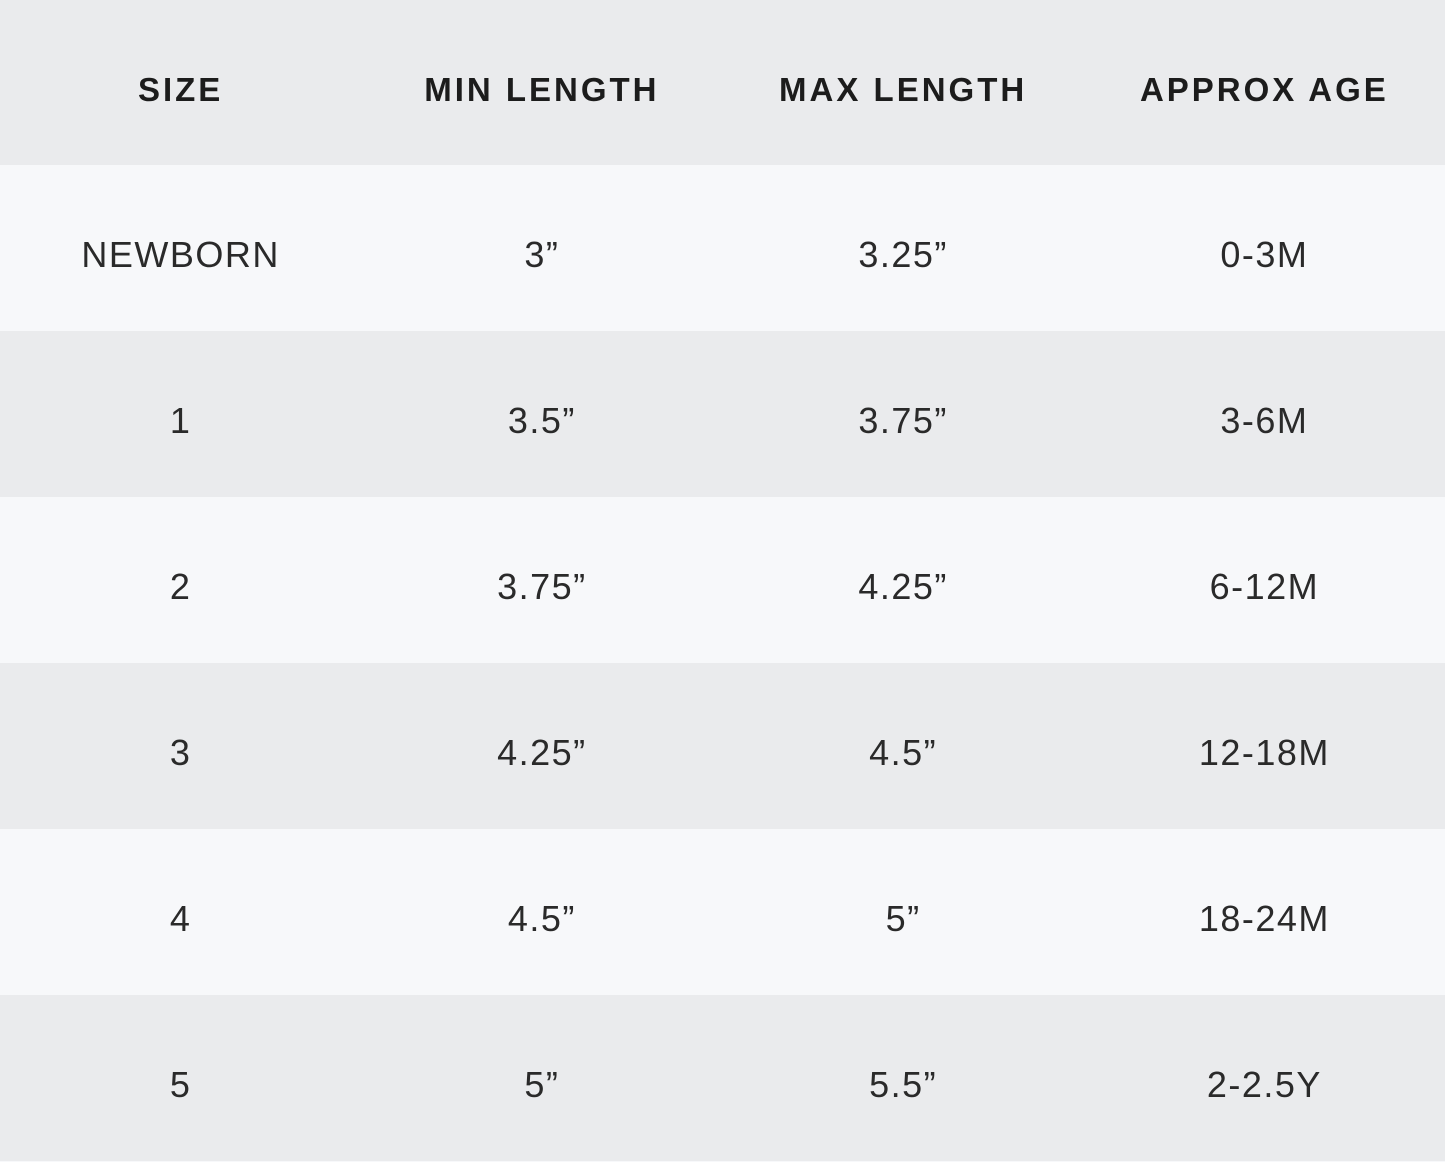 The image size is (1445, 1162). Describe the element at coordinates (903, 1084) in the screenshot. I see `cell-max-length: 5.5”` at that location.